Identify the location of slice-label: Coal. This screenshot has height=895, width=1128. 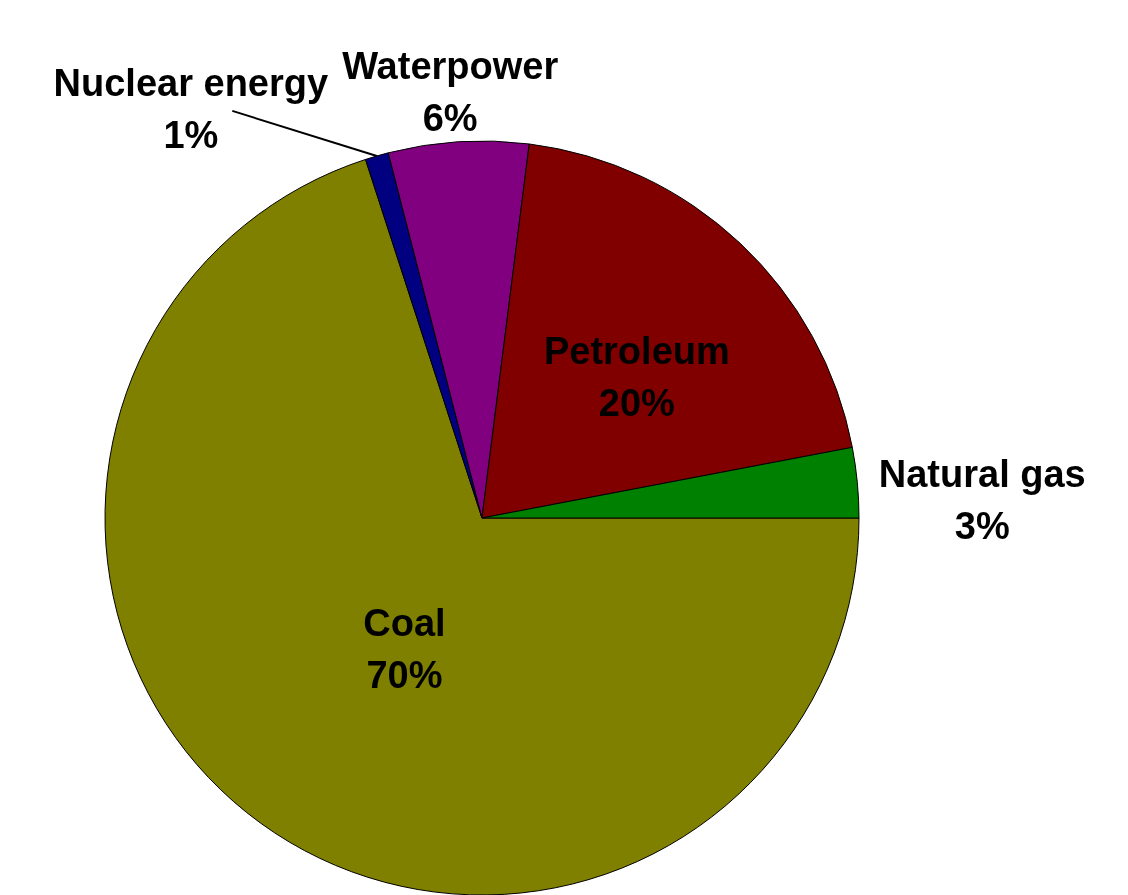
(404, 622).